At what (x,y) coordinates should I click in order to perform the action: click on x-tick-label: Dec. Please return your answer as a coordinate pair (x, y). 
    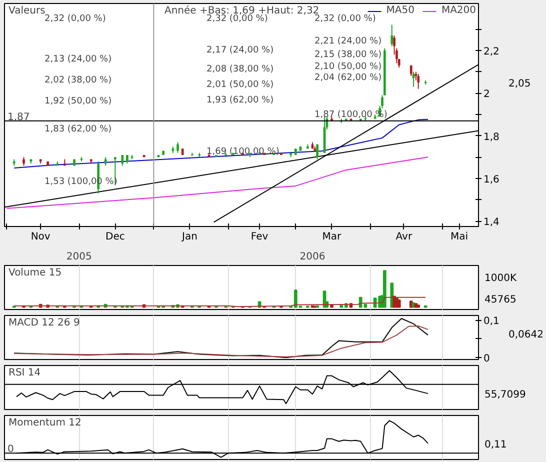
    Looking at the image, I should click on (115, 237).